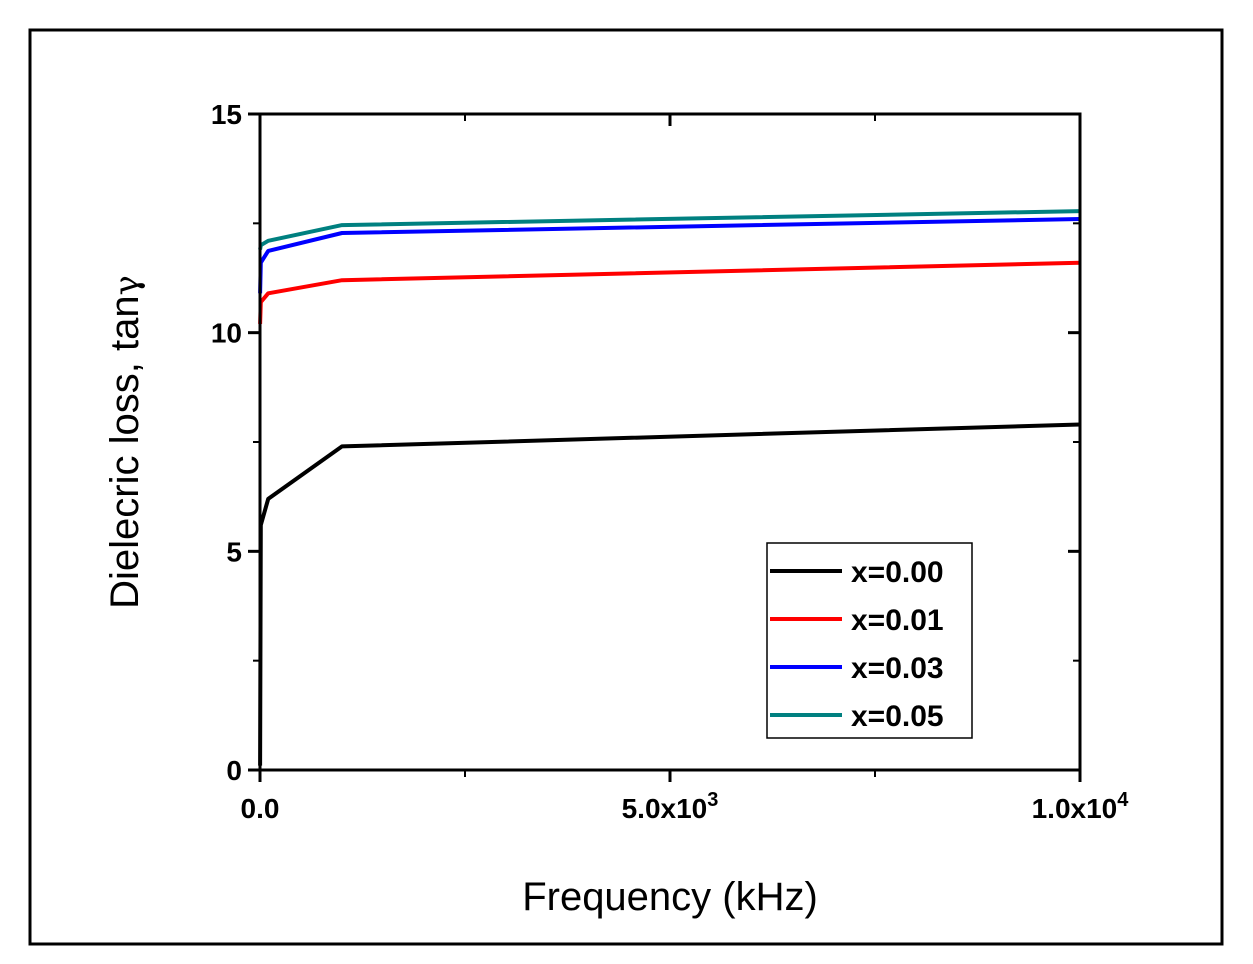 The width and height of the screenshot is (1253, 964). What do you see at coordinates (897, 620) in the screenshot?
I see `legend-label: x=0.01` at bounding box center [897, 620].